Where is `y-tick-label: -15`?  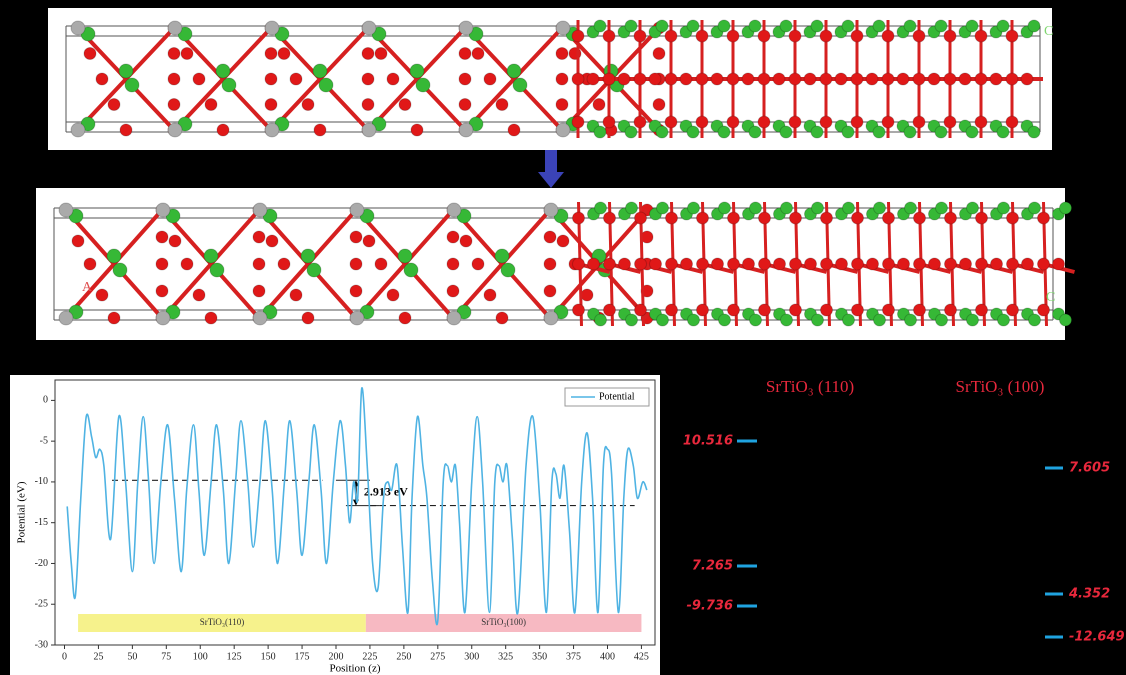
y-tick-label: -15 is located at coordinates (41, 522).